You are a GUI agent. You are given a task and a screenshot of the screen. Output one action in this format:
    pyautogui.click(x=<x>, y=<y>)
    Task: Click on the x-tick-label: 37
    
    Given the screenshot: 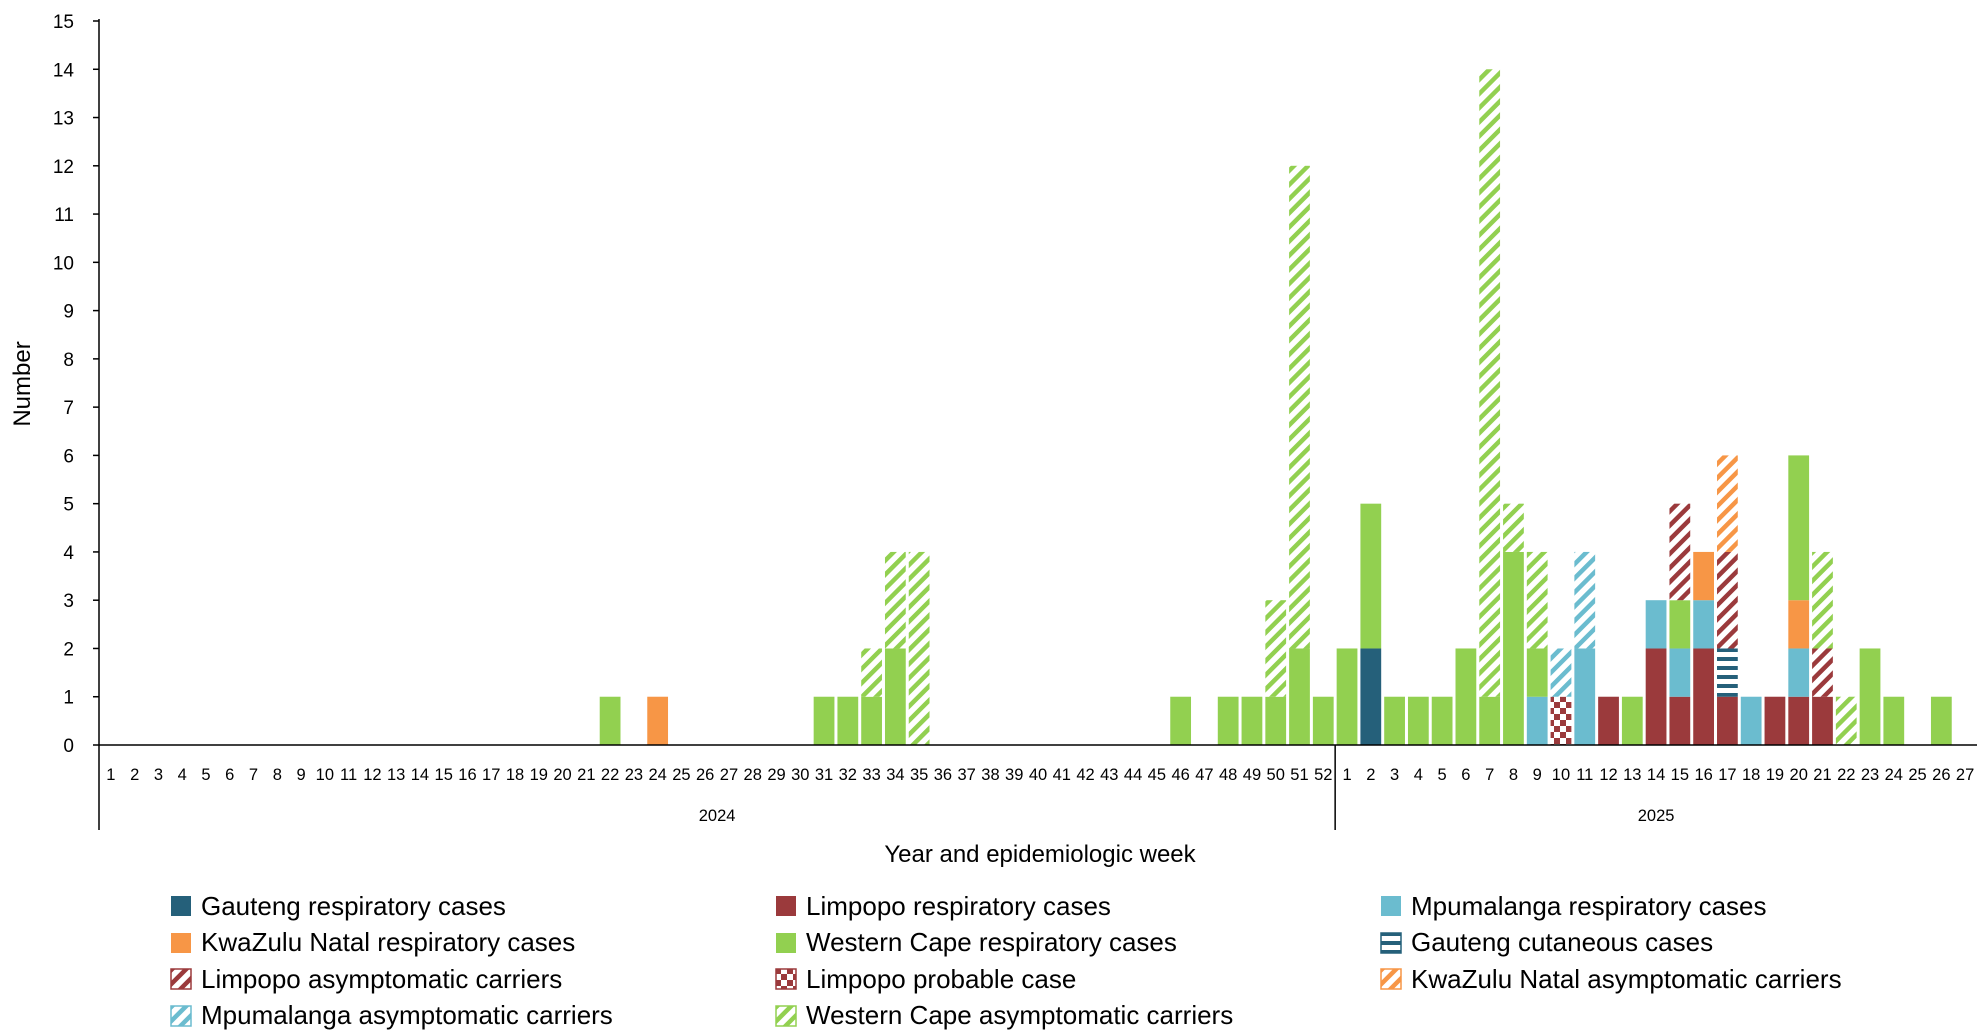 What is the action you would take?
    pyautogui.click(x=967, y=775)
    